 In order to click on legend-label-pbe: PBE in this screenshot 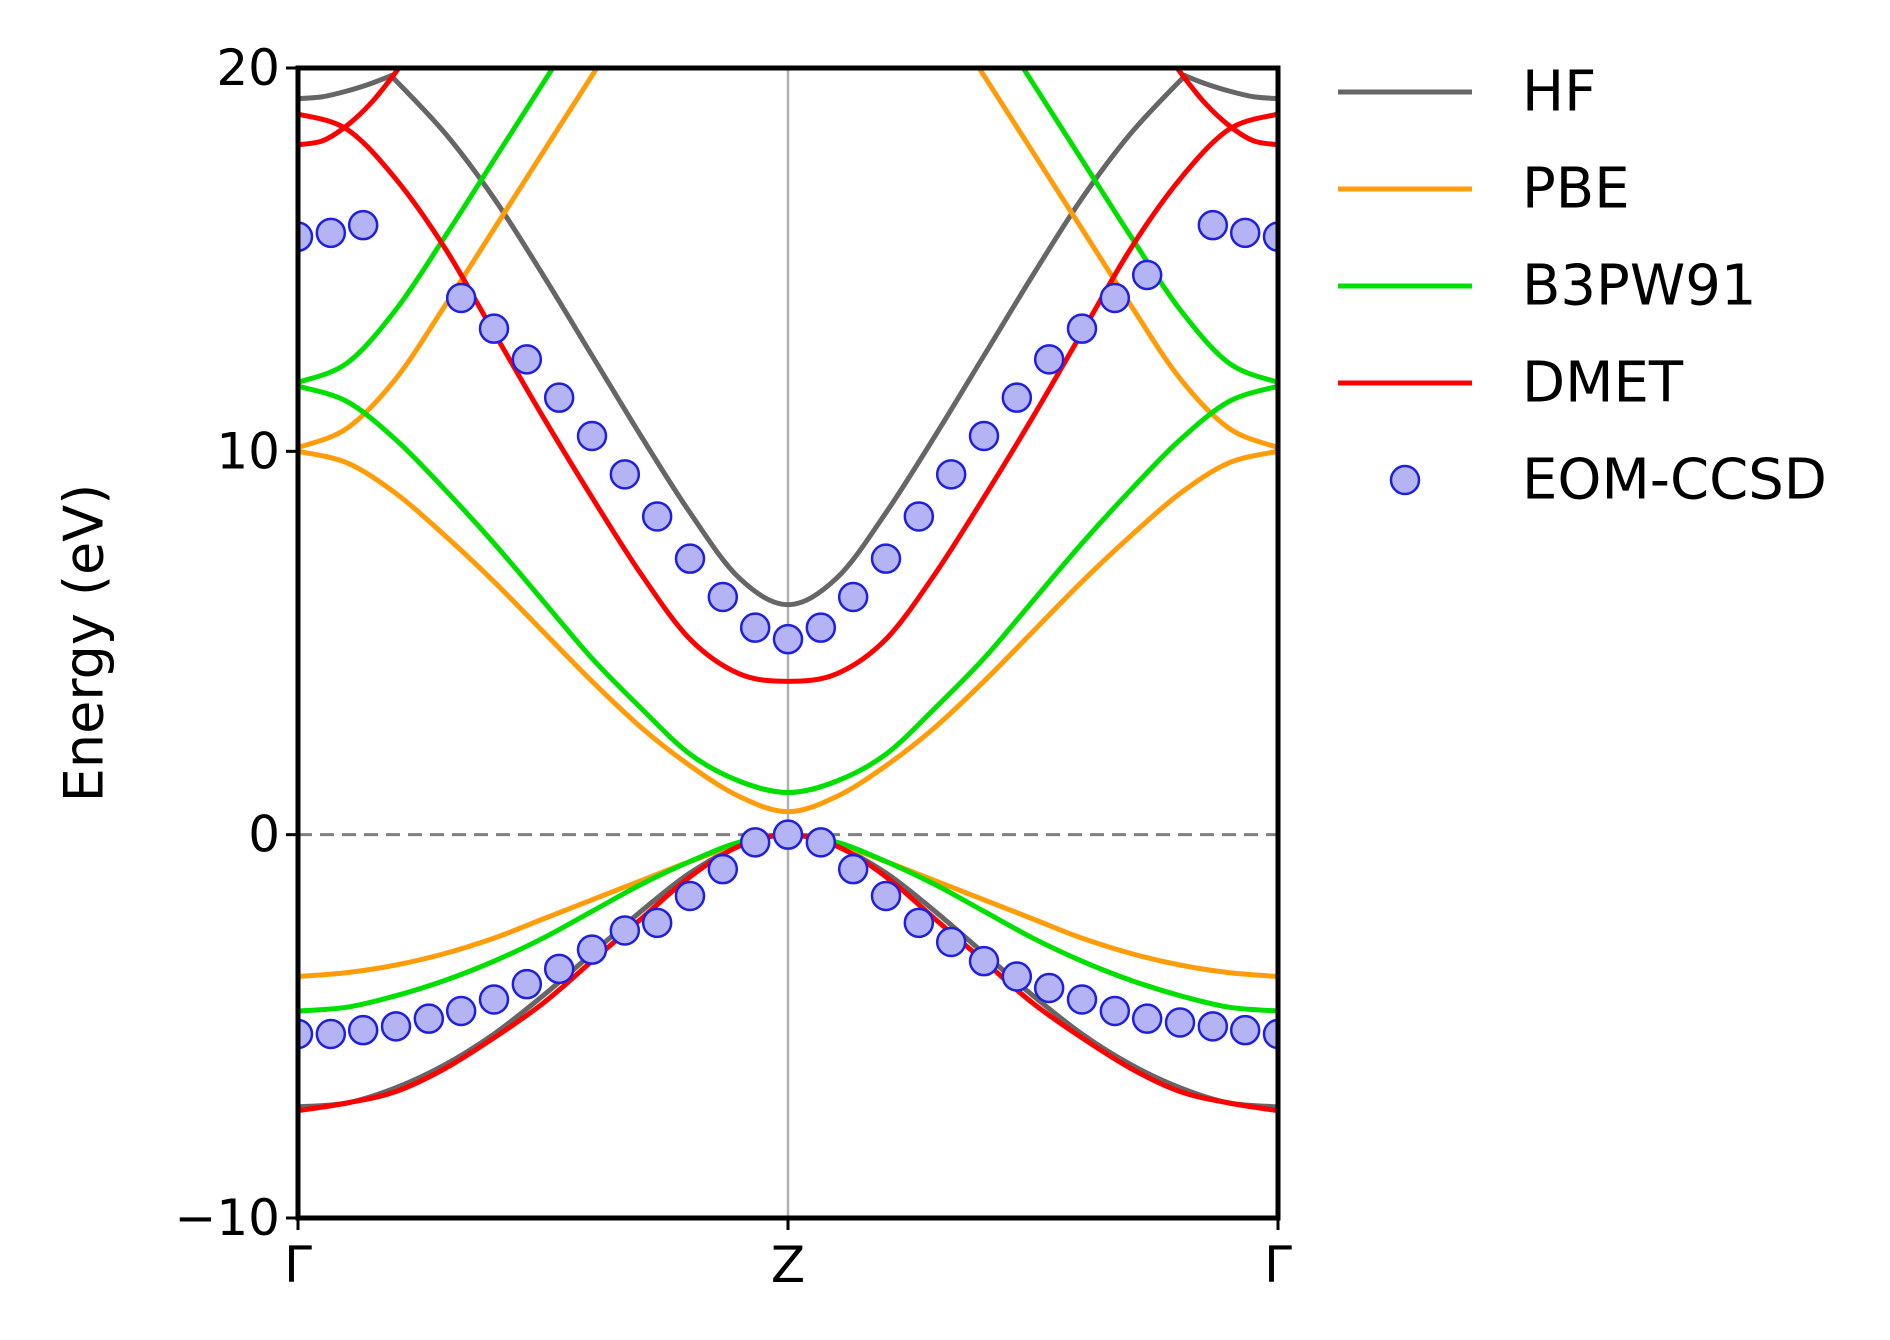, I will do `click(1576, 189)`.